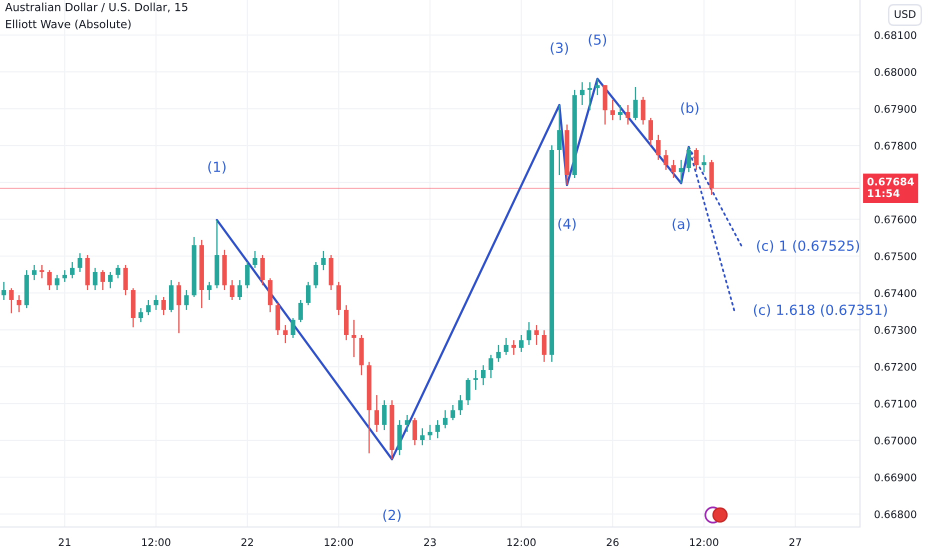 Image resolution: width=932 pixels, height=550 pixels. Describe the element at coordinates (895, 72) in the screenshot. I see `y-tick-label: 0.68000` at that location.